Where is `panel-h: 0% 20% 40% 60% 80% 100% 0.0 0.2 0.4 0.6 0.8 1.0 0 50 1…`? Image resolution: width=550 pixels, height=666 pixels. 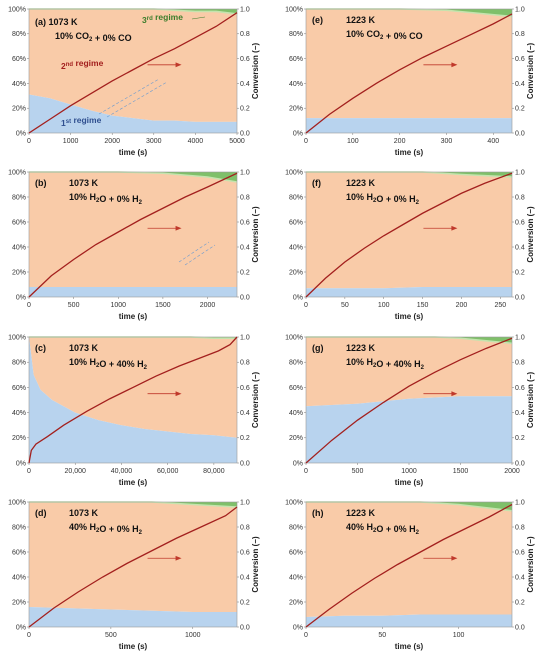
panel-h: 0% 20% 40% 60% 80% 100% 0.0 0.2 0.4 0.6 0.8 1.0 0 50 1… is located at coordinates (410, 575).